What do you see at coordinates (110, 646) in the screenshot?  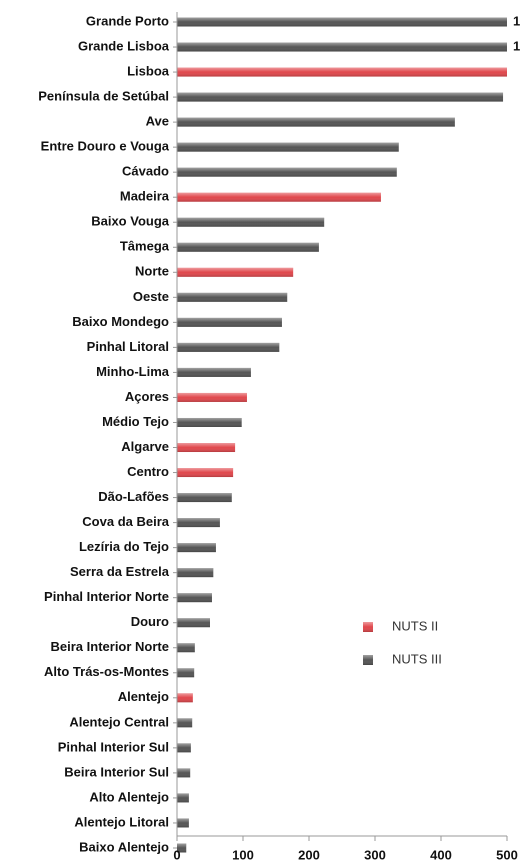 I see `y-tick-label: Beira Interior Norte` at bounding box center [110, 646].